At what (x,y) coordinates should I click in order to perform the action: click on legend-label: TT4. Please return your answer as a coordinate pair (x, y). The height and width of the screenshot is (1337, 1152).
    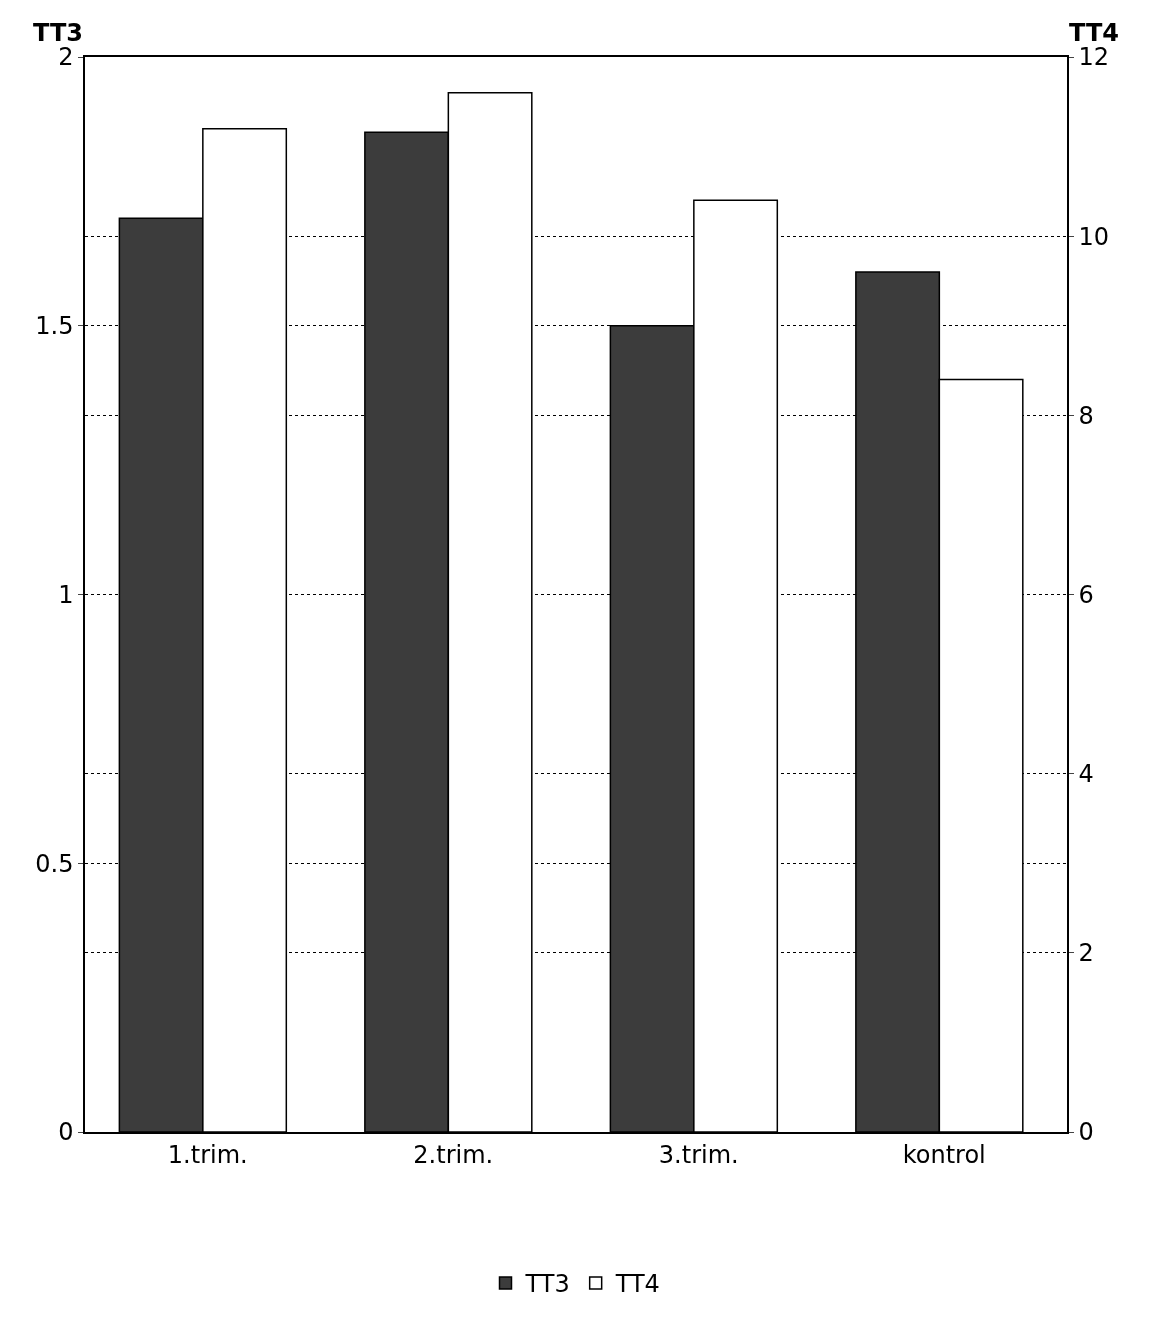
    Looking at the image, I should click on (637, 1284).